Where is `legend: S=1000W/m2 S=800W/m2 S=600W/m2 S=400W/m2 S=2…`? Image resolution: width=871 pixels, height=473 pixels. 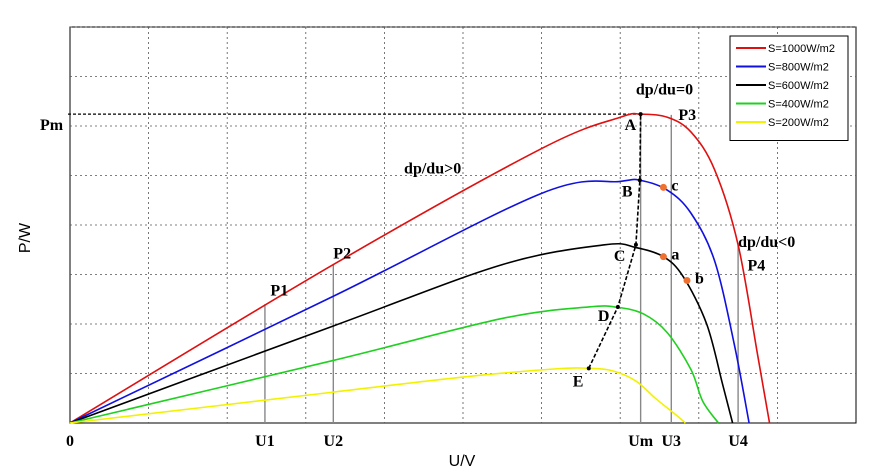
legend: S=1000W/m2 S=800W/m2 S=600W/m2 S=400W/m2 S=2… is located at coordinates (789, 88).